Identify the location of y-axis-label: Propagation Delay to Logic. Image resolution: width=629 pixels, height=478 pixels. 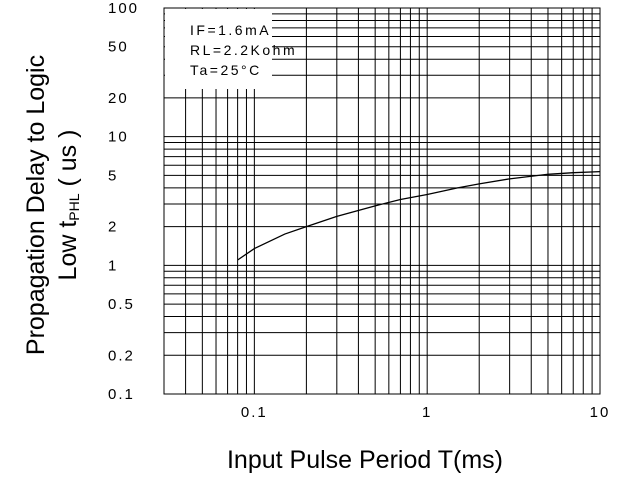
(36, 205).